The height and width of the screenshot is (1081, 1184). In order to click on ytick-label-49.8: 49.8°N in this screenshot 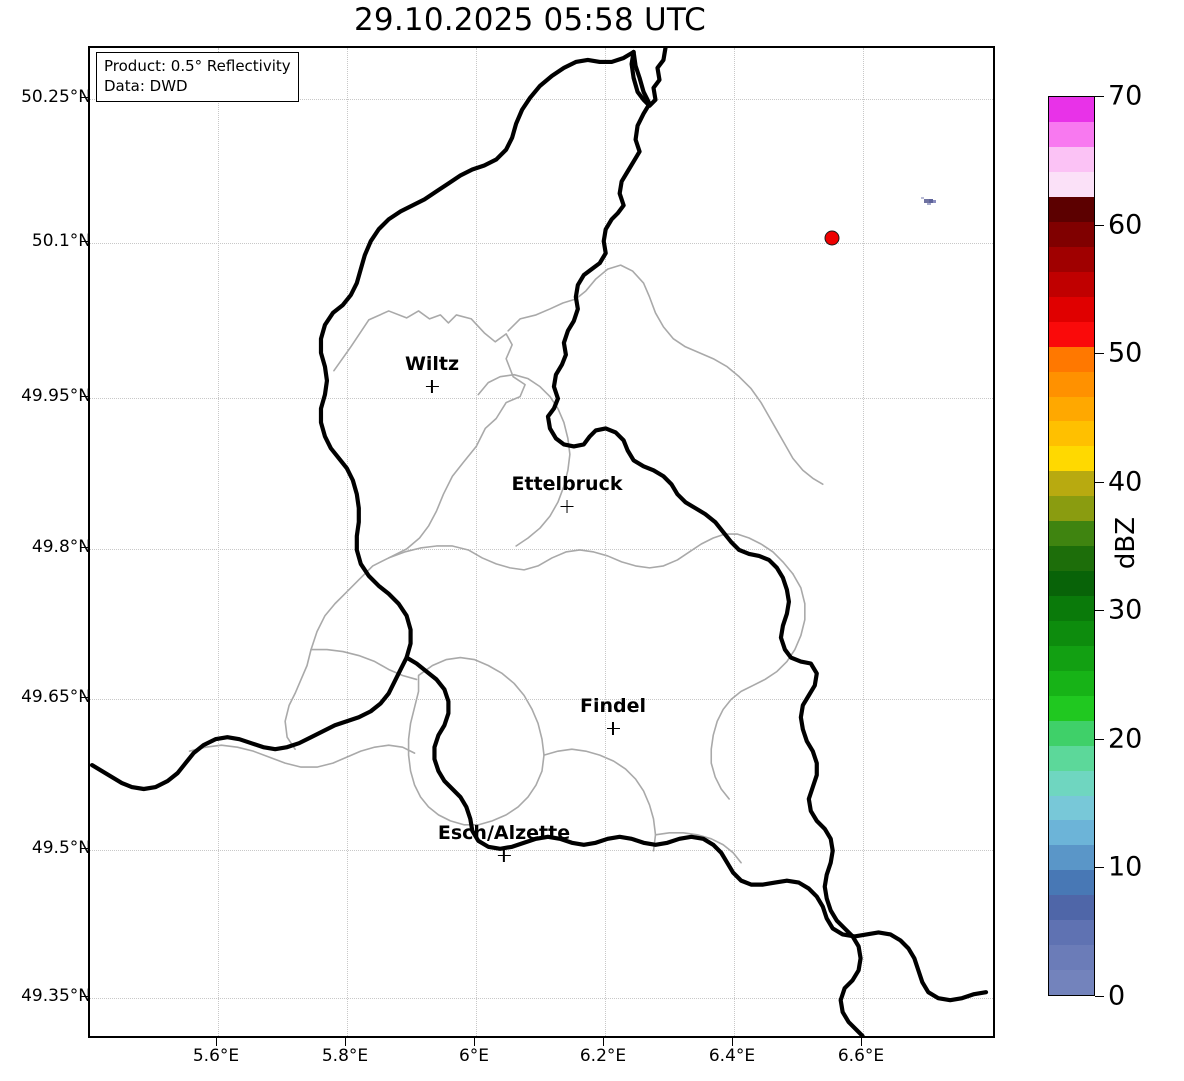, I will do `click(61, 547)`.